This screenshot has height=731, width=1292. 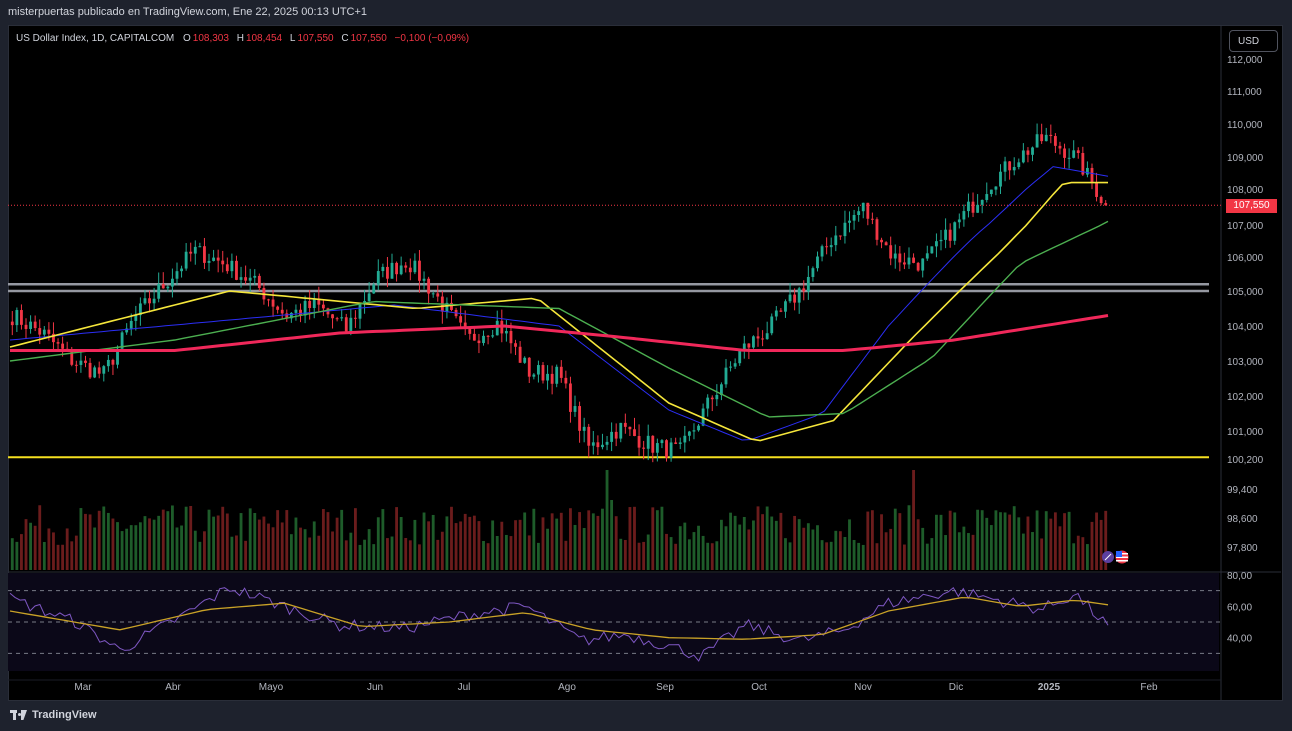 I want to click on ma-line-ema_long, so click(x=559, y=333).